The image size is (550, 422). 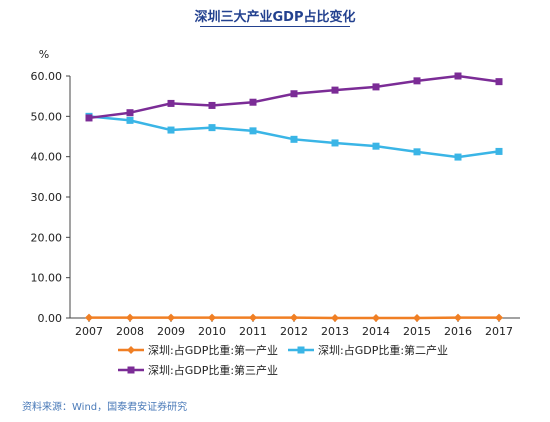 I want to click on legend-item: 深圳:占GDP比重:第三产业, so click(x=198, y=370).